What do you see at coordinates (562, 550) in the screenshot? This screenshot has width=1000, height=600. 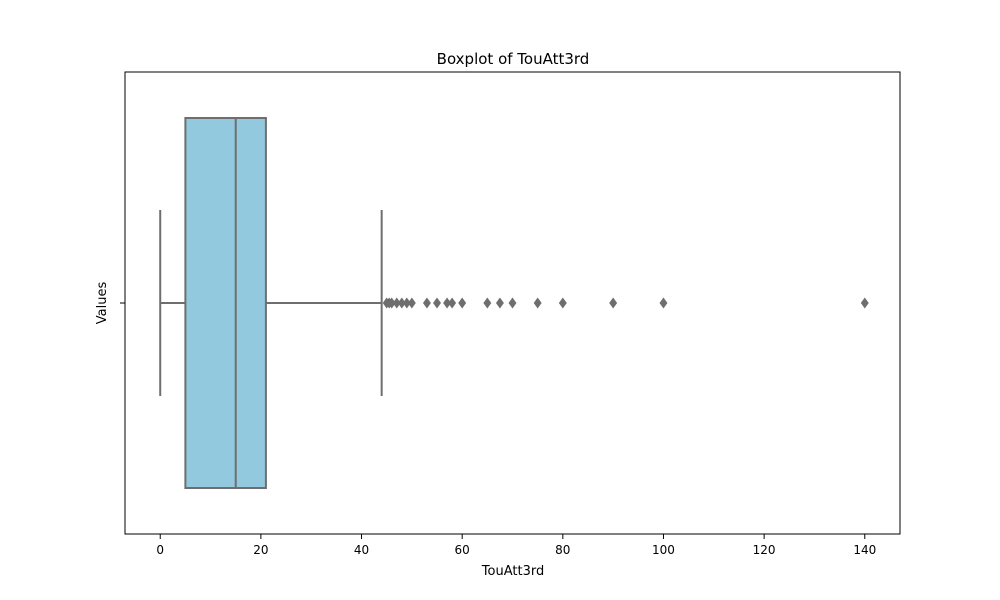 I see `x-tick-label: 80` at bounding box center [562, 550].